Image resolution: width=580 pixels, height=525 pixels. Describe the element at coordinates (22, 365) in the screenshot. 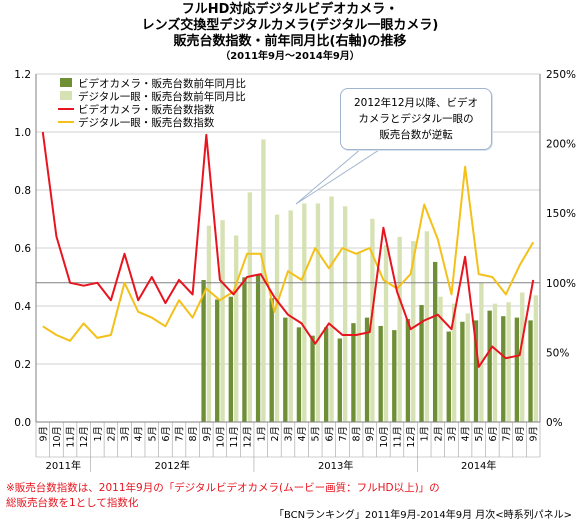

I see `y-left-tick-label: 0.2` at that location.